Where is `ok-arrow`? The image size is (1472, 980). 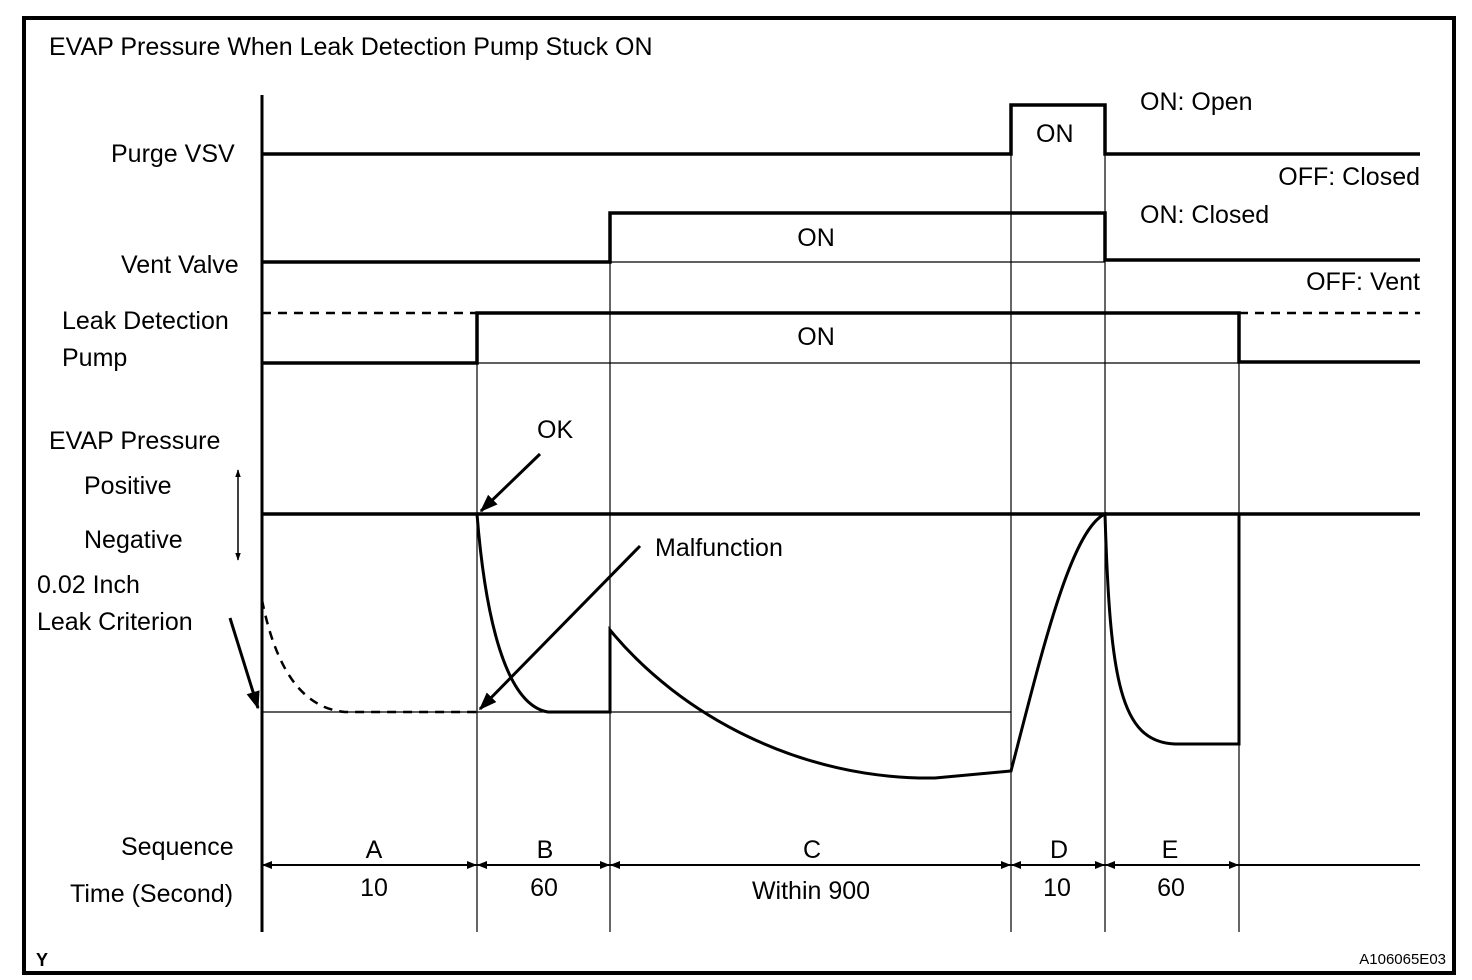 ok-arrow is located at coordinates (510, 482).